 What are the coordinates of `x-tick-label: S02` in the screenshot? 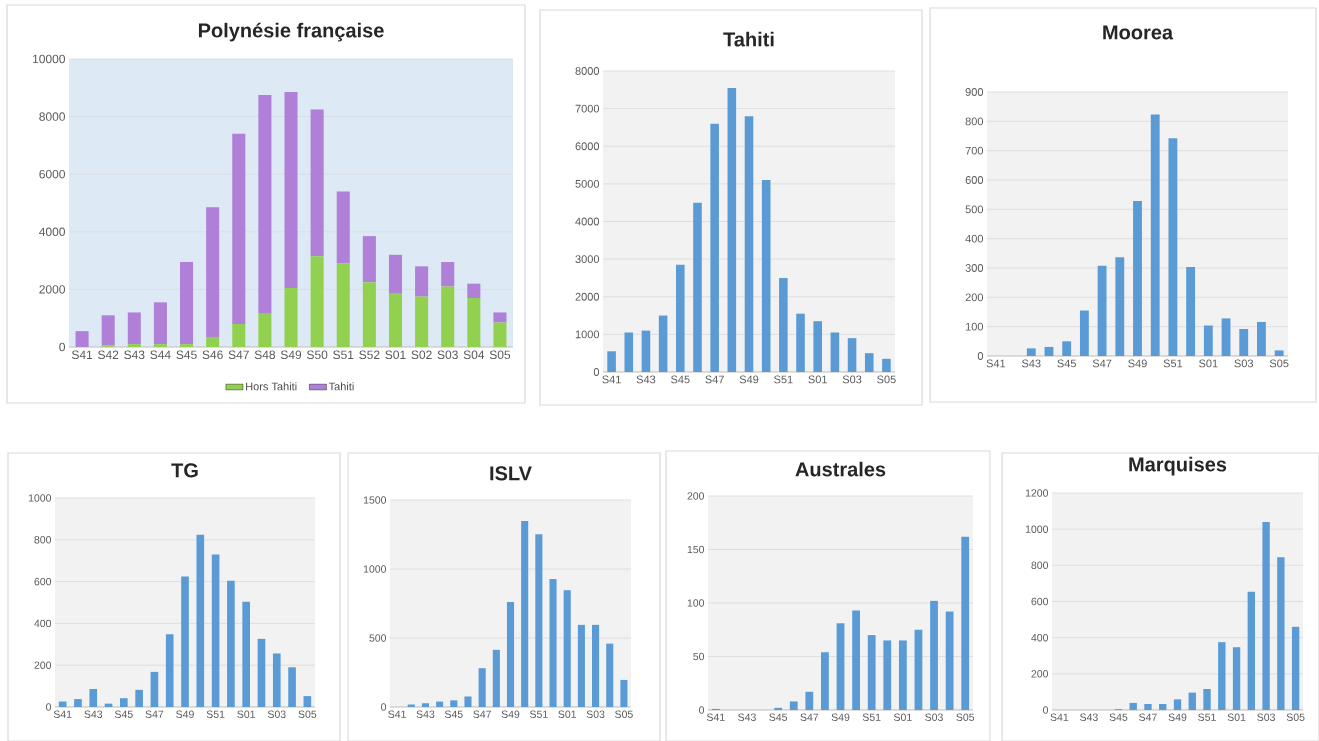 It's located at (421, 355).